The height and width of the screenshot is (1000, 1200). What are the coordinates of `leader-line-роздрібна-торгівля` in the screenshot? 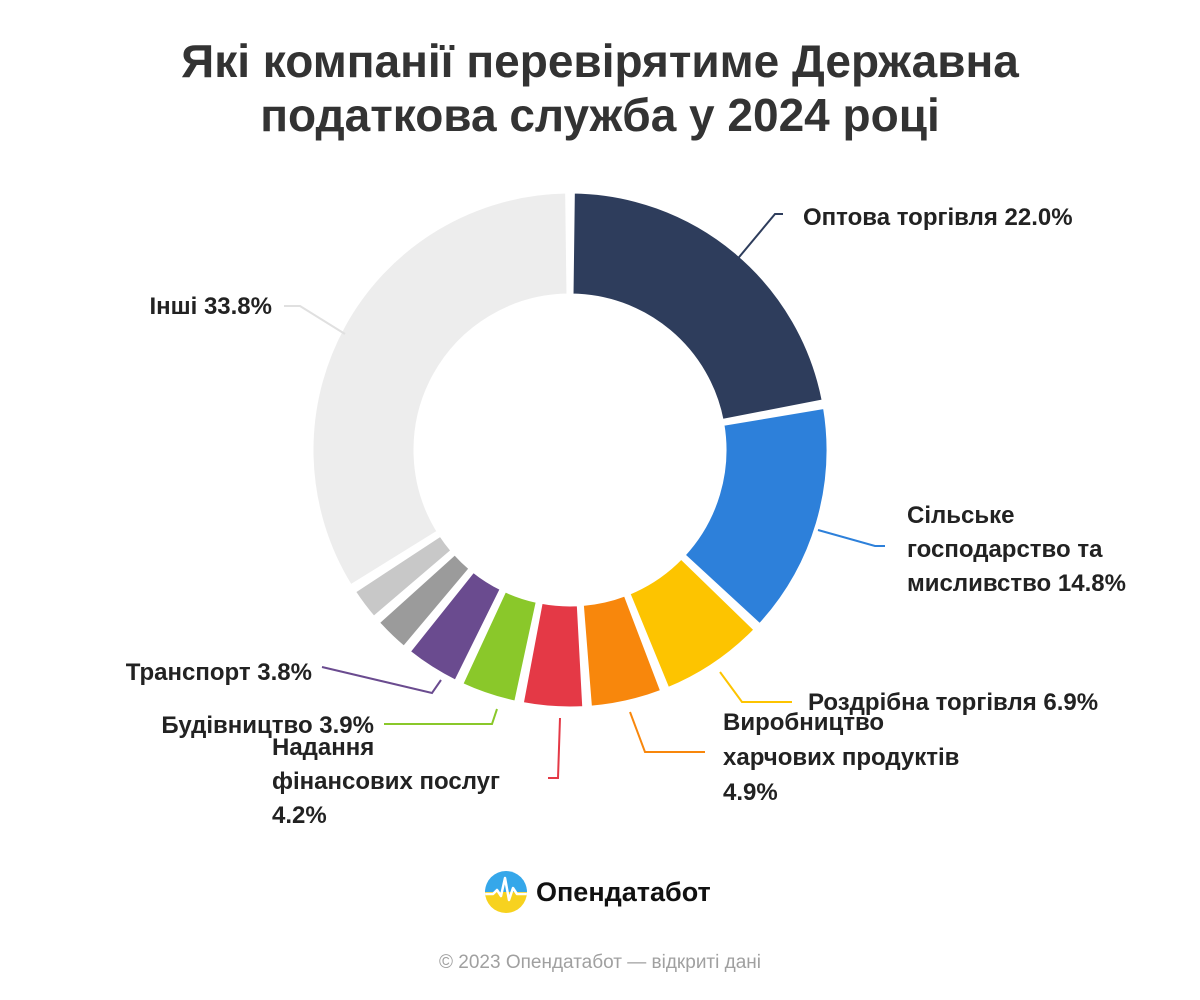 It's located at (755, 687).